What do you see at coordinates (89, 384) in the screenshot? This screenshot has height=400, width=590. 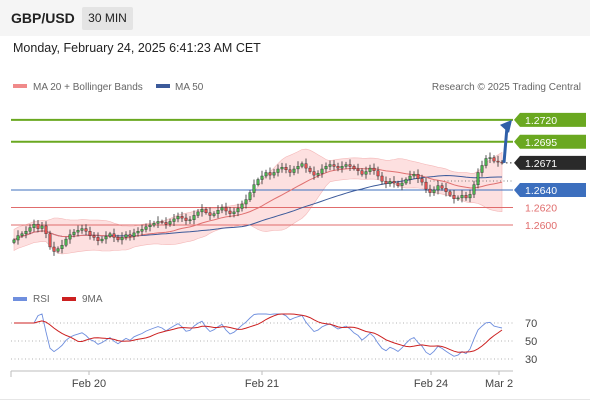 I see `x-tick-label: Feb 20` at bounding box center [89, 384].